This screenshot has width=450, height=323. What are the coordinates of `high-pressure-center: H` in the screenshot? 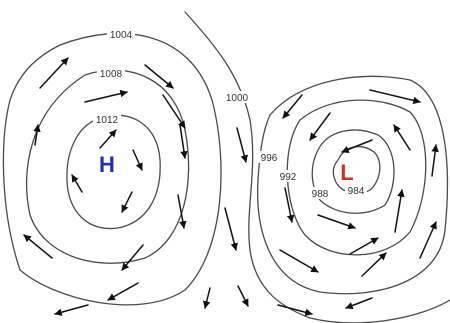 It's located at (107, 164).